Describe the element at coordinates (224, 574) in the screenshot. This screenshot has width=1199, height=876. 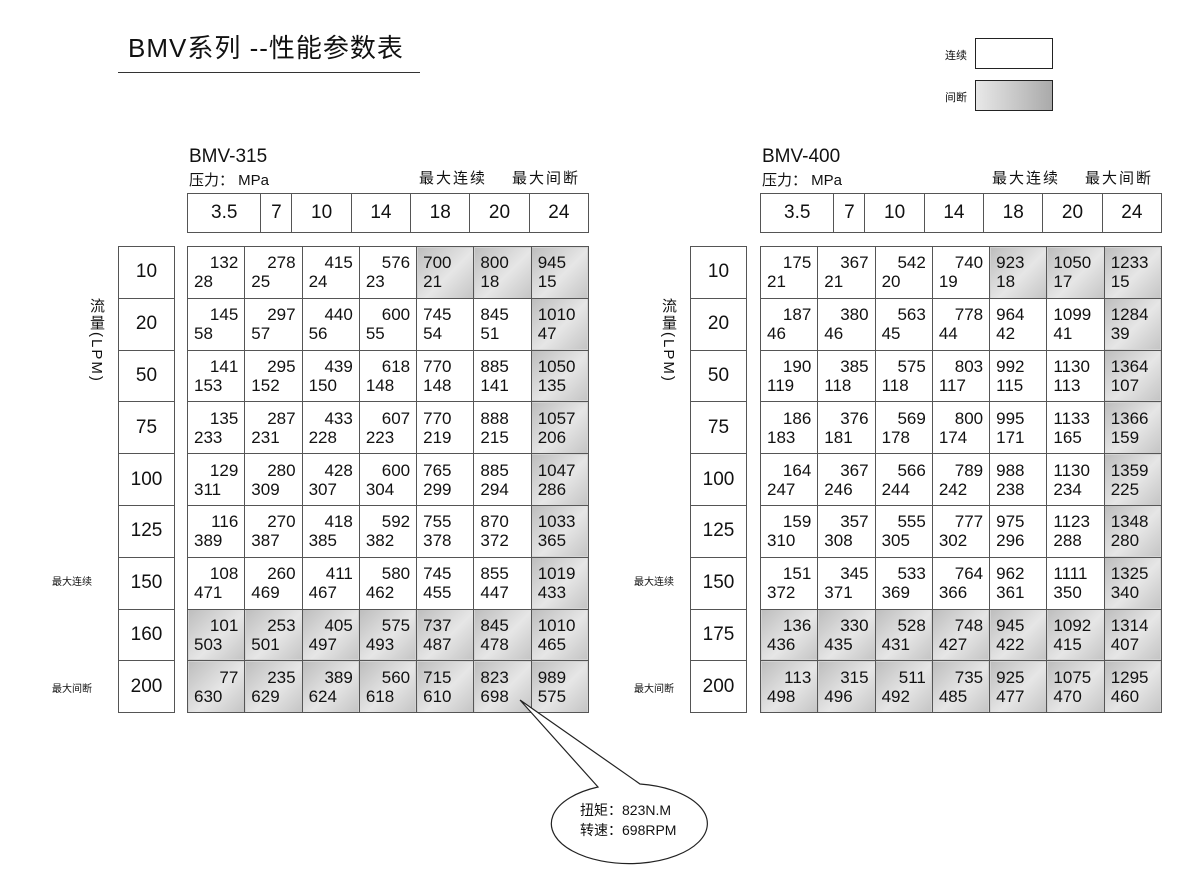
I see `torque-value: 108` at that location.